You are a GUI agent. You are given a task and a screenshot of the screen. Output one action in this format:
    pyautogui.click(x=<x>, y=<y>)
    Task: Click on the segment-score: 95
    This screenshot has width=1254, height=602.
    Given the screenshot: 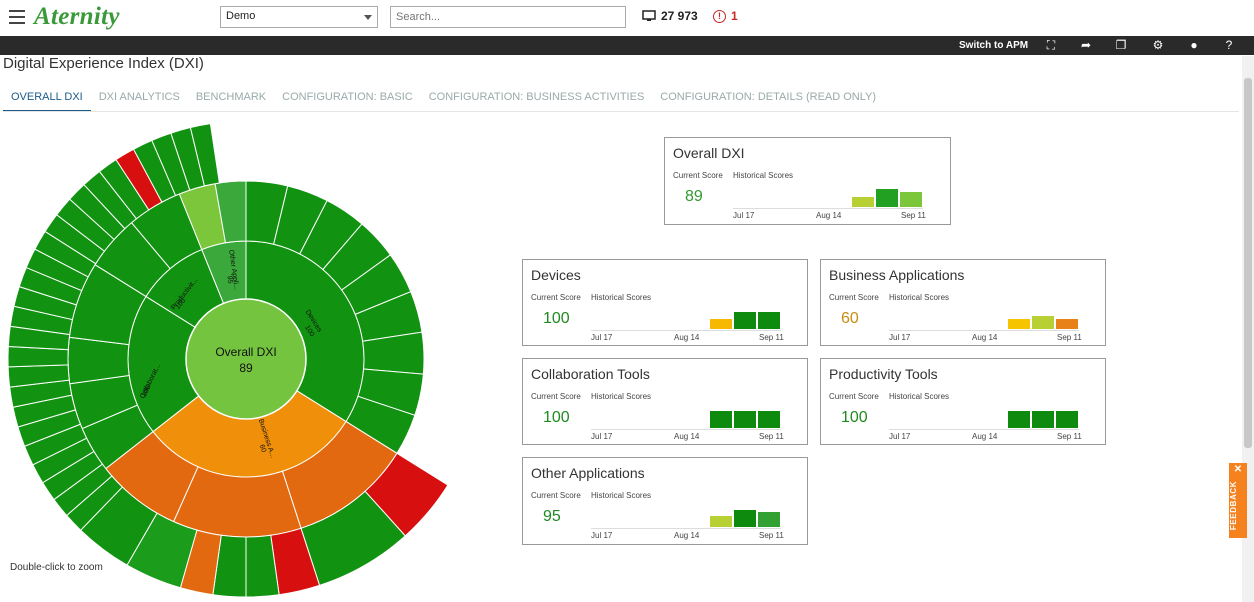 What is the action you would take?
    pyautogui.click(x=229, y=279)
    